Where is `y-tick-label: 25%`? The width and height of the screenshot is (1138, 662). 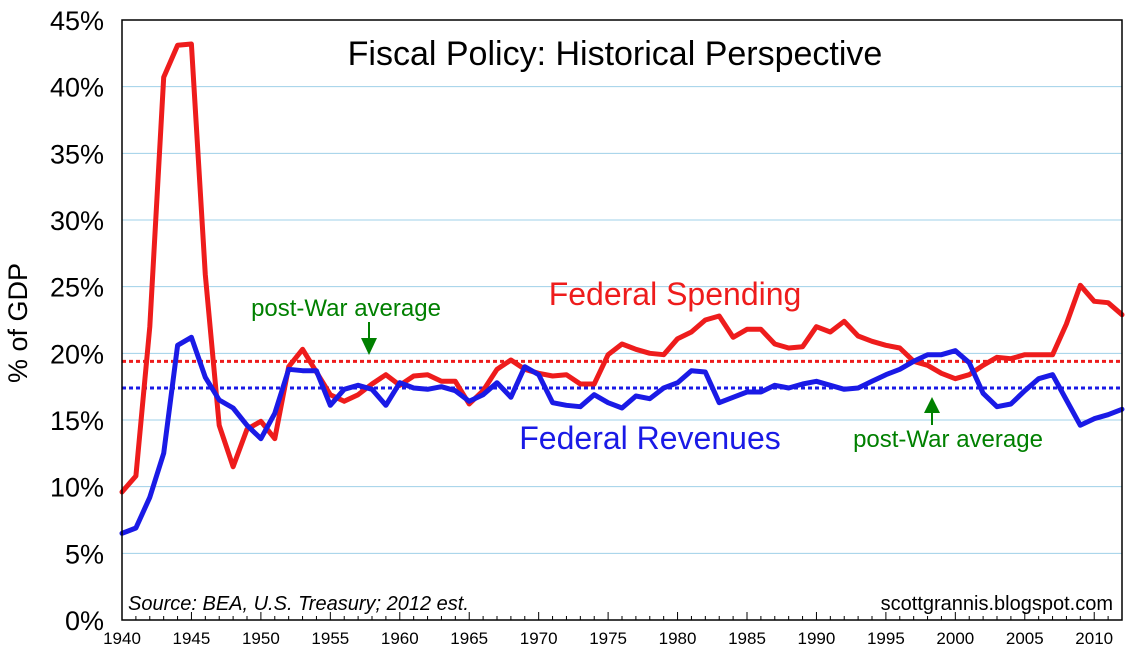
y-tick-label: 25% is located at coordinates (77, 288).